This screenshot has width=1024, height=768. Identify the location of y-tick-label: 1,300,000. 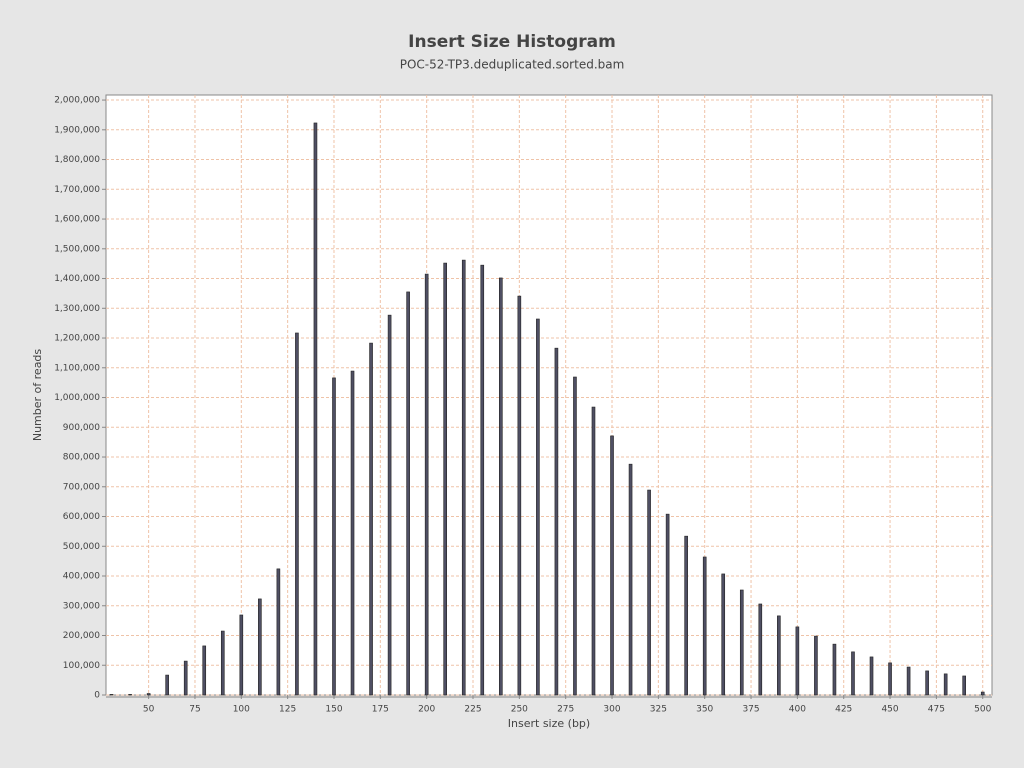
(77, 309).